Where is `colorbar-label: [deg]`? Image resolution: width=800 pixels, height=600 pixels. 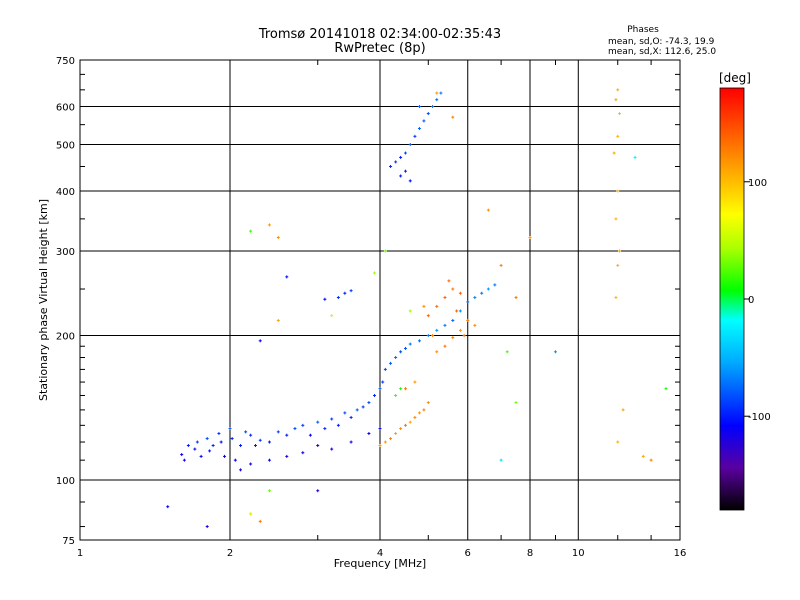 colorbar-label: [deg] is located at coordinates (735, 78).